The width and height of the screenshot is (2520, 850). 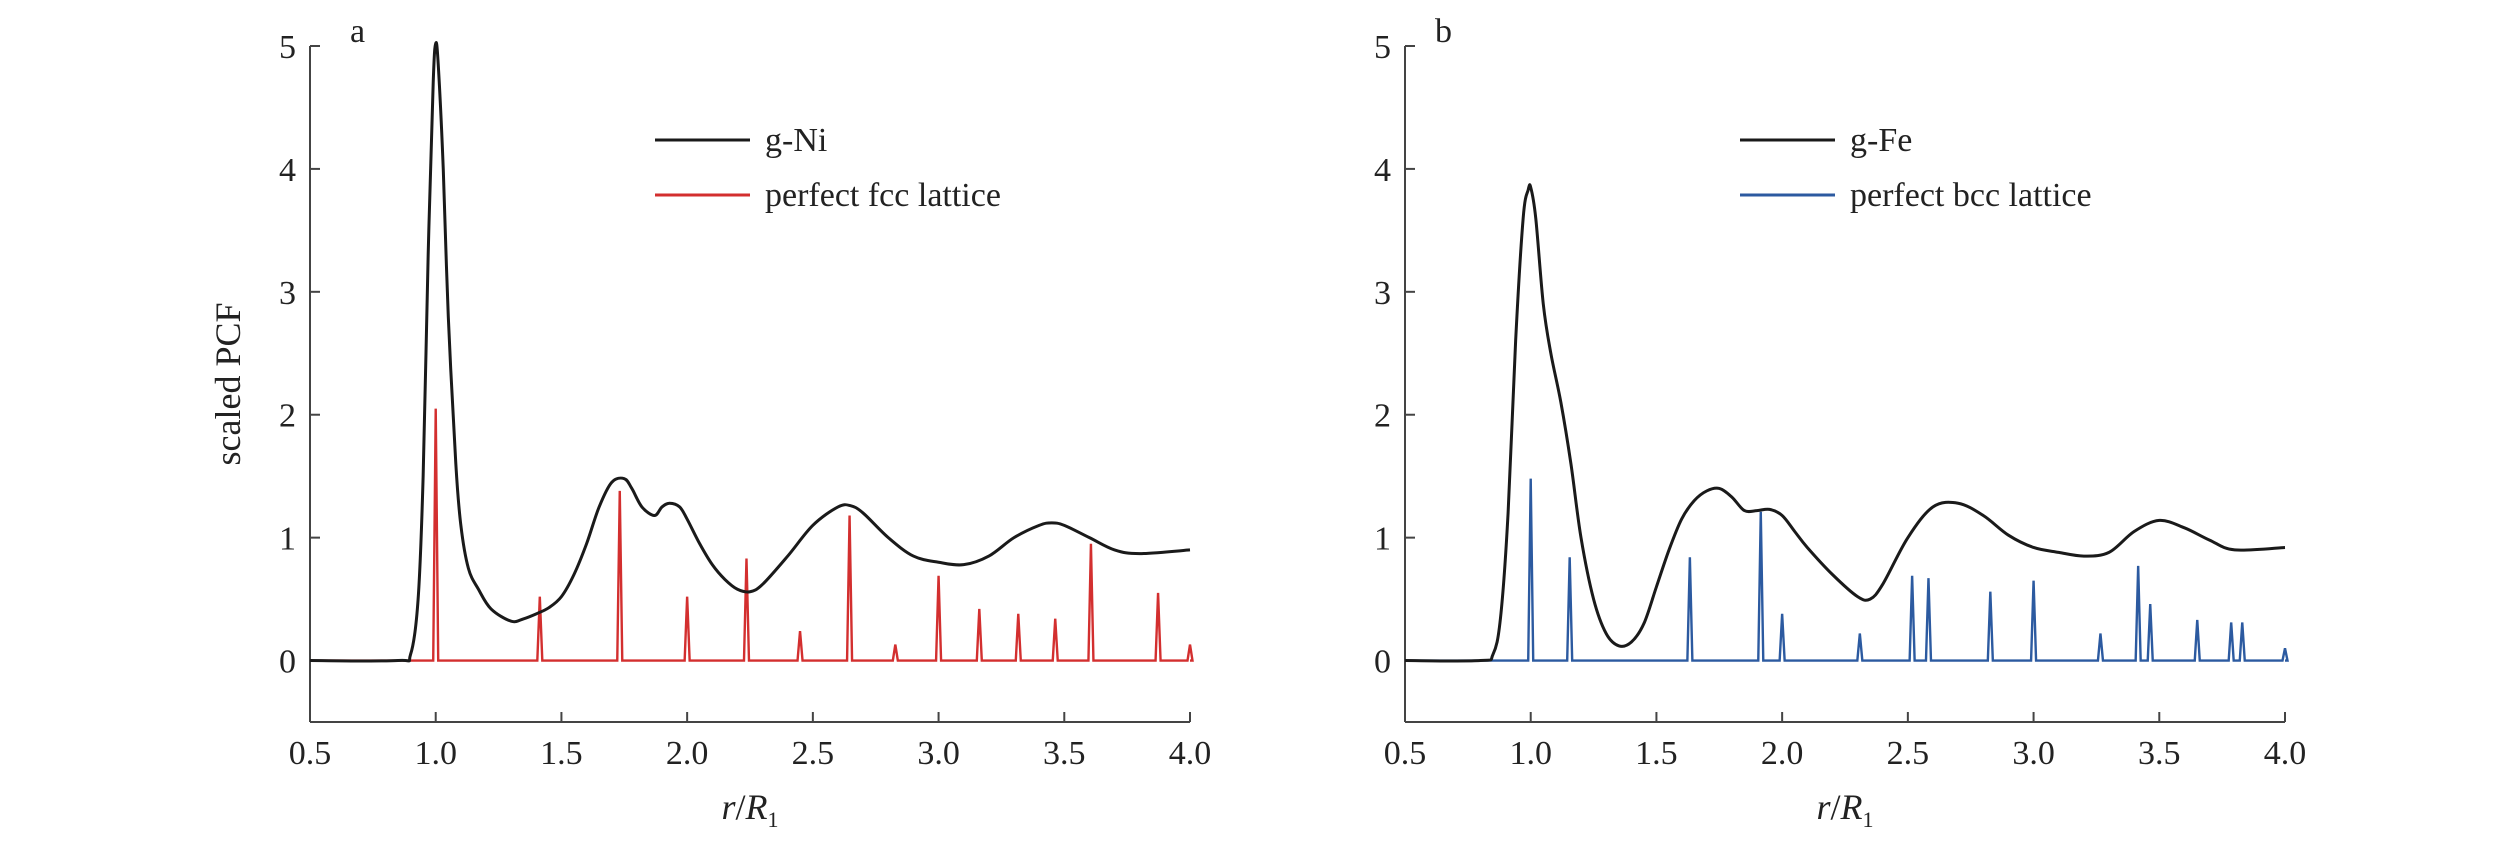 I want to click on legend-label-pcf: g-Fe, so click(x=1881, y=140).